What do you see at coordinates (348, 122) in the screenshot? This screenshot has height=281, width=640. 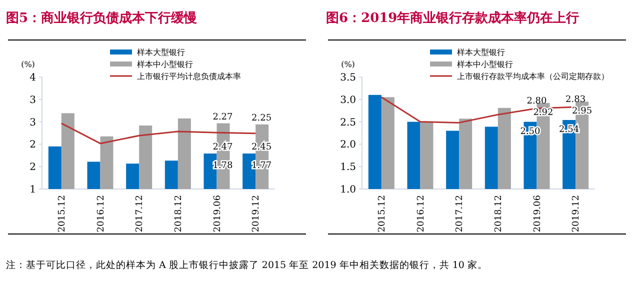 I see `y-tick-label: 2.5` at bounding box center [348, 122].